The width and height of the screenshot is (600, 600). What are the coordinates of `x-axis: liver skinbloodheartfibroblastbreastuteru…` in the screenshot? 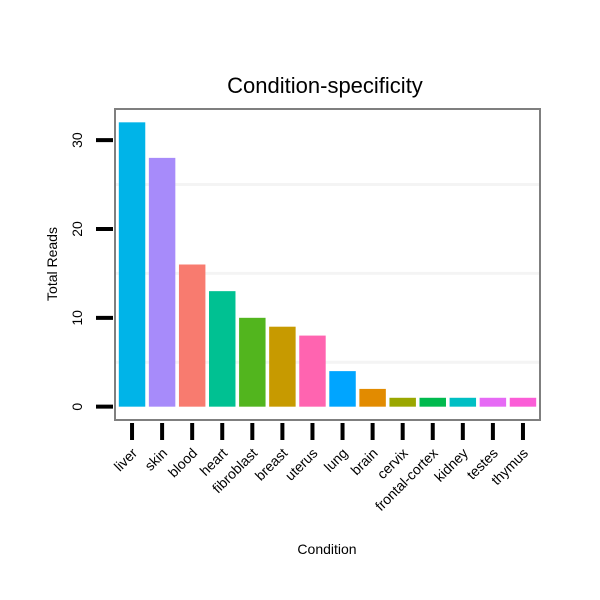 It's located at (321, 468).